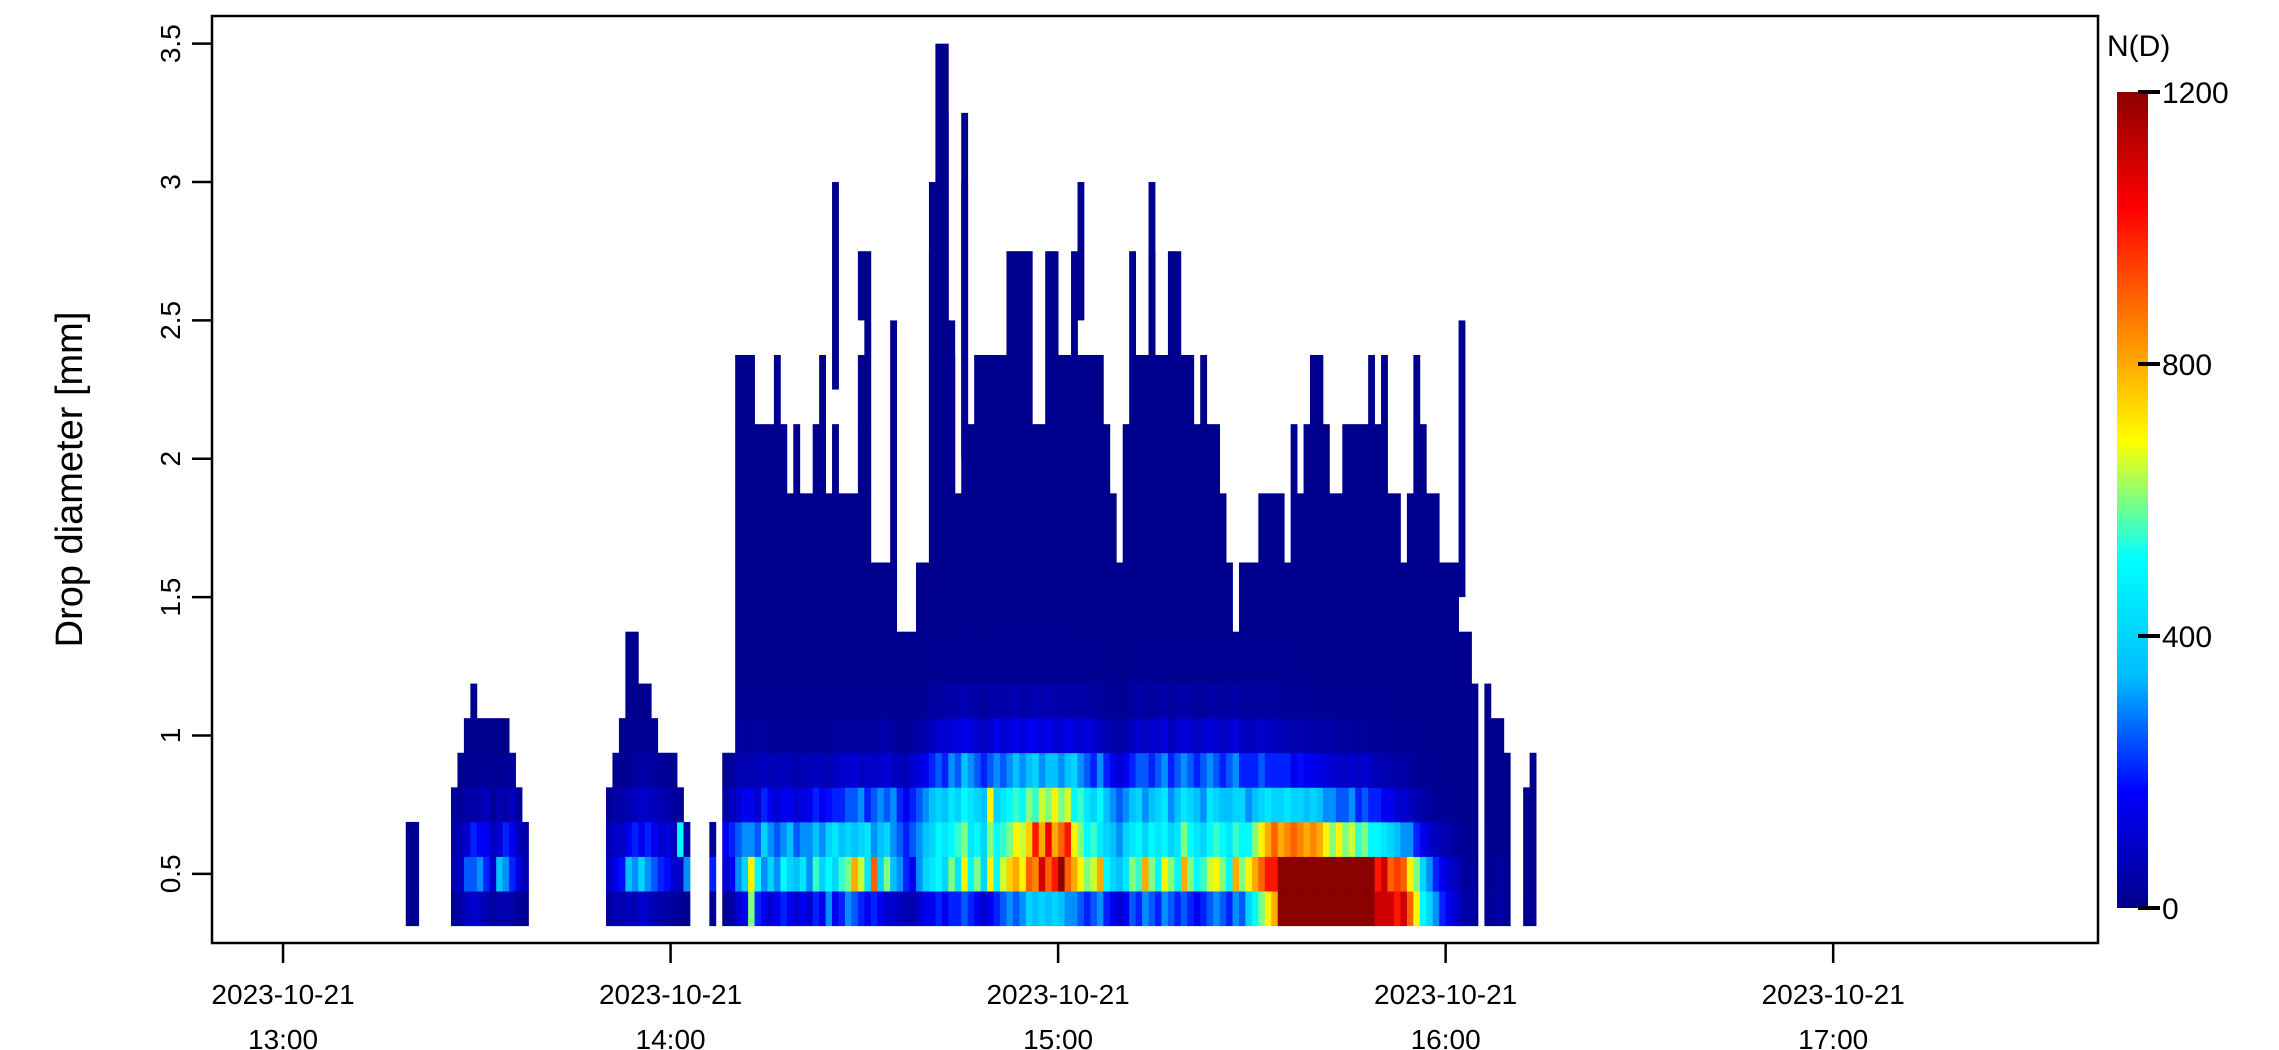 Image resolution: width=2279 pixels, height=1050 pixels. What do you see at coordinates (2195, 93) in the screenshot?
I see `colorbar-tick-label: 1200` at bounding box center [2195, 93].